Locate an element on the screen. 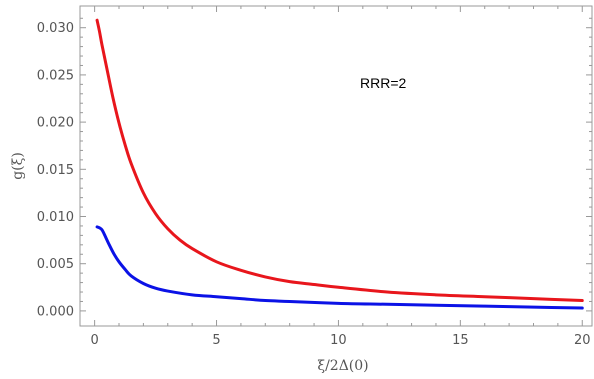 The width and height of the screenshot is (594, 379). y-tick-label: 0.020 is located at coordinates (55, 123).